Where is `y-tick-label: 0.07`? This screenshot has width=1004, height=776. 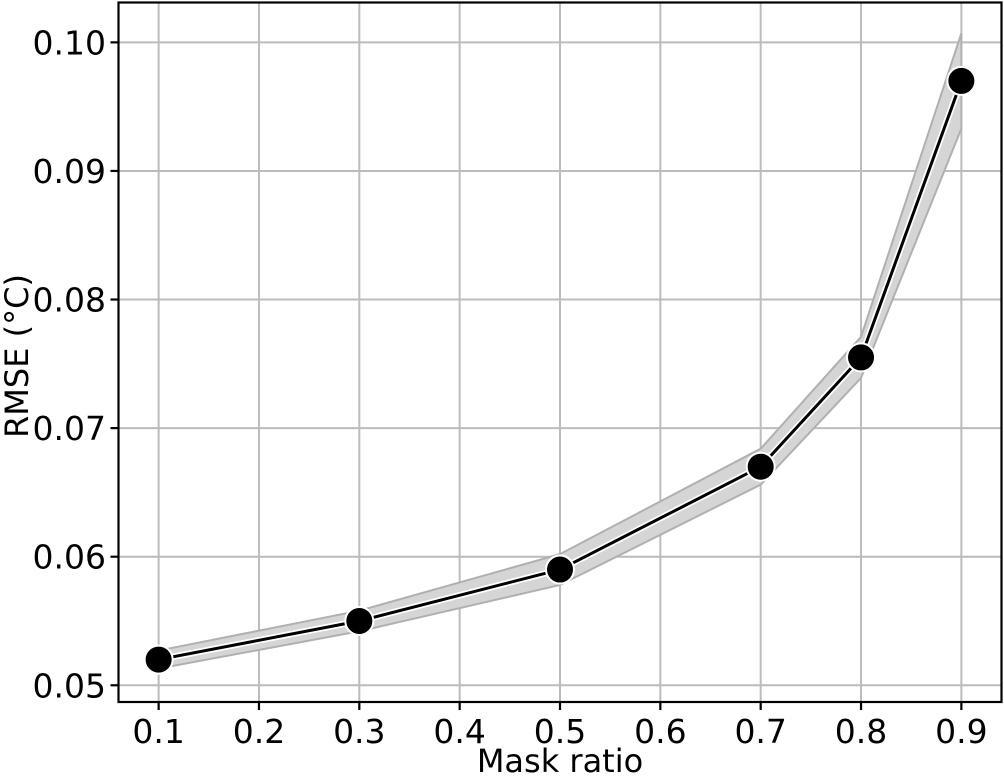
y-tick-label: 0.07 is located at coordinates (69, 428).